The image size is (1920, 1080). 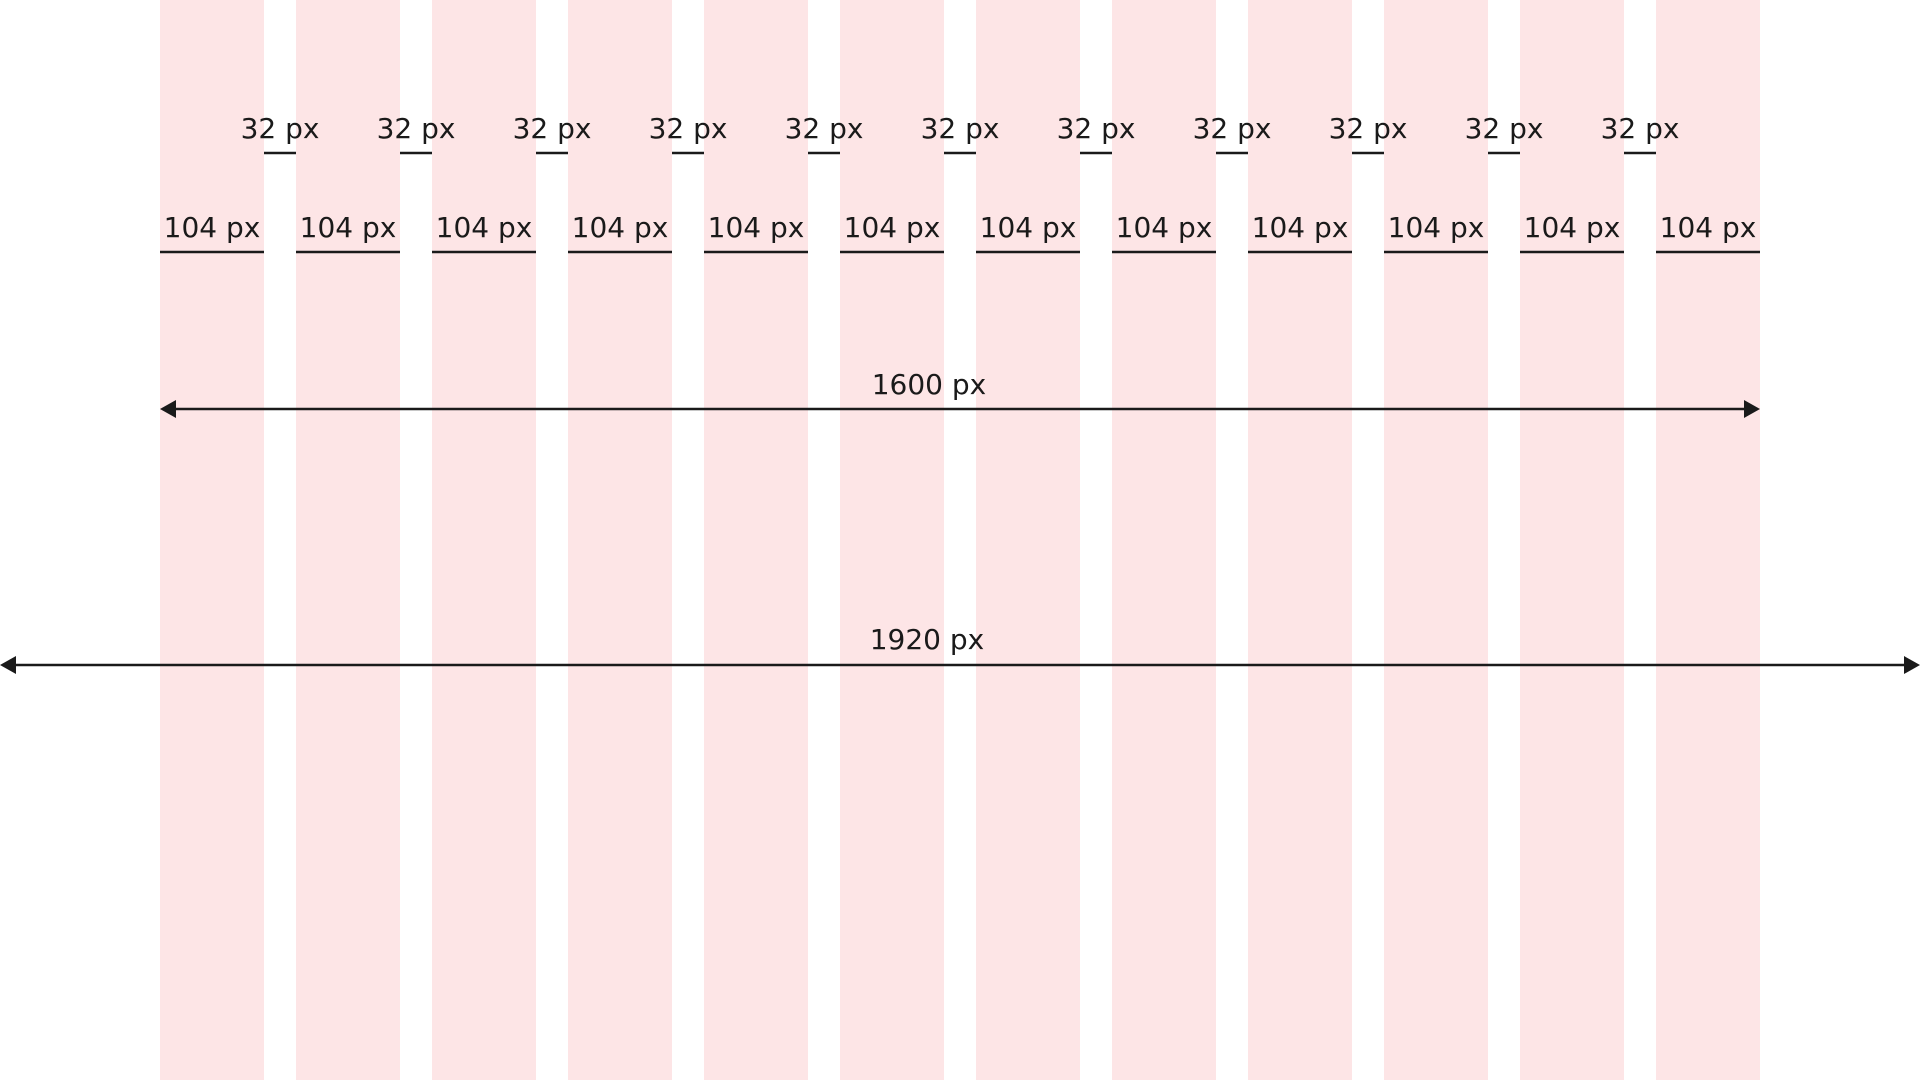 What do you see at coordinates (8, 665) in the screenshot?
I see `page-width-arrow-left` at bounding box center [8, 665].